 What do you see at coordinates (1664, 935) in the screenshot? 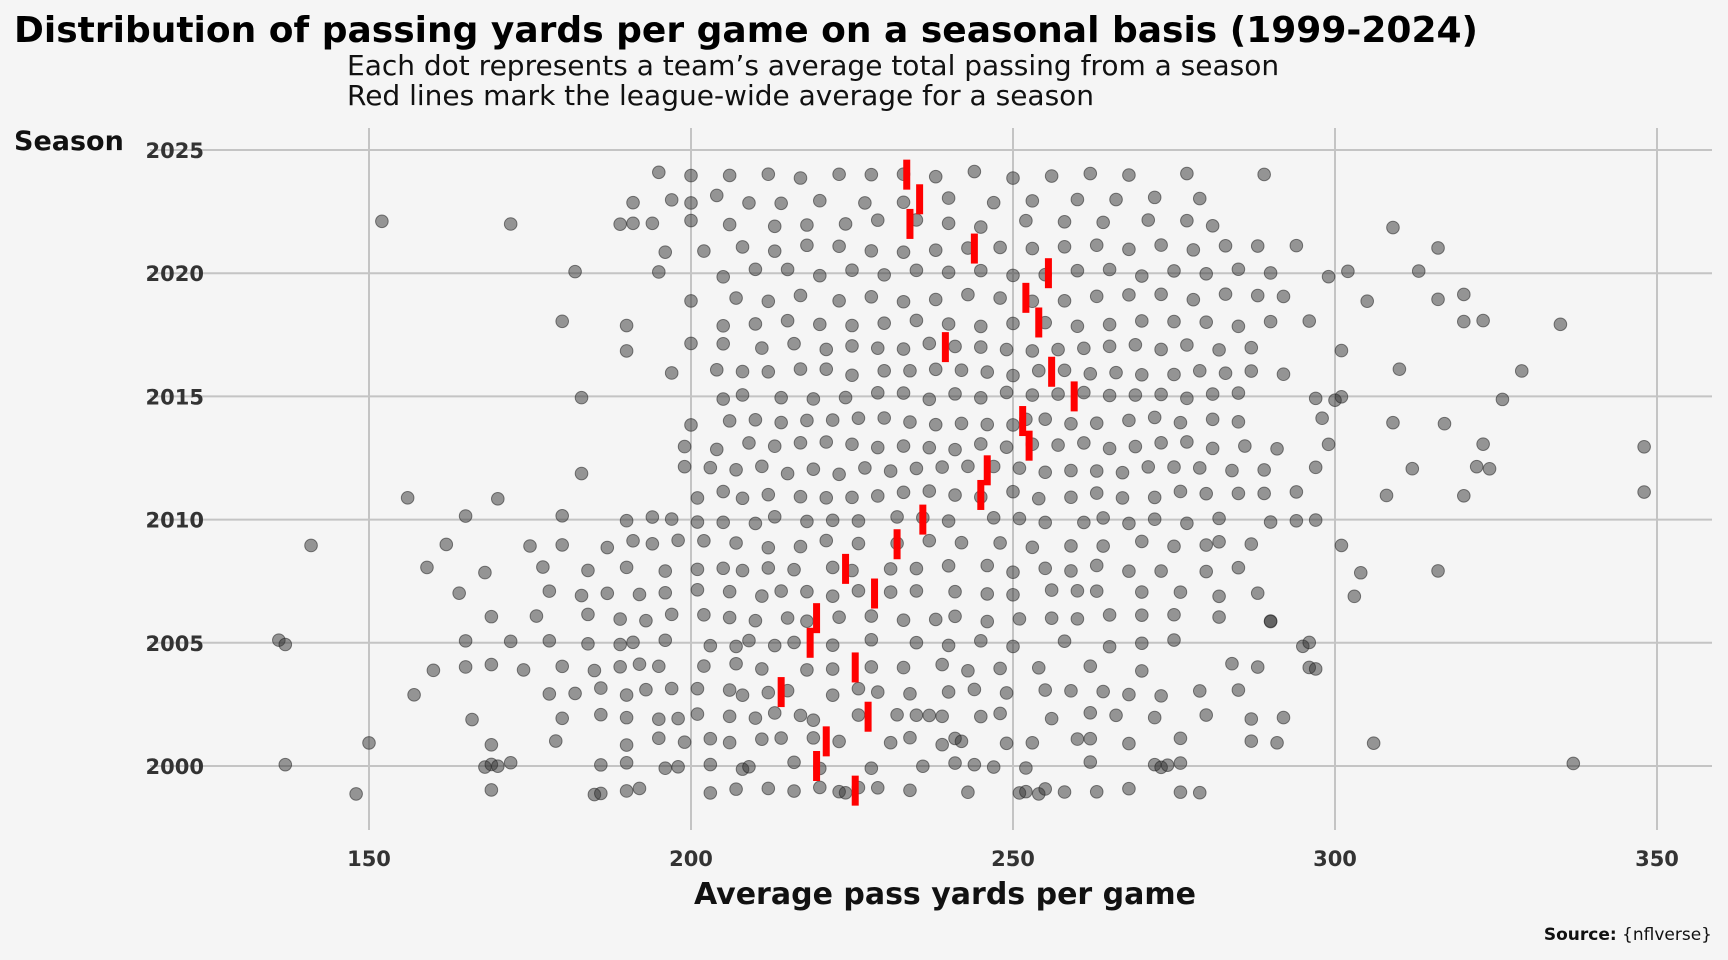
I see `source-caption-text: {nflverse}` at bounding box center [1664, 935].